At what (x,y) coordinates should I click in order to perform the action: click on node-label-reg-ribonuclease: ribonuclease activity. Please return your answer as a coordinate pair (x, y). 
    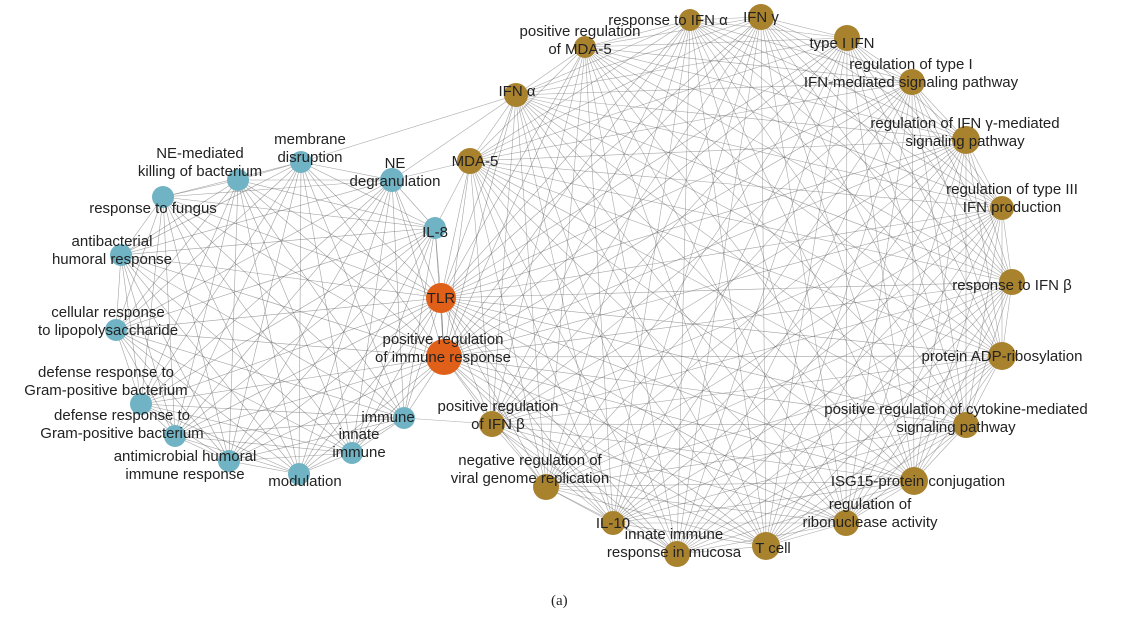
    Looking at the image, I should click on (870, 522).